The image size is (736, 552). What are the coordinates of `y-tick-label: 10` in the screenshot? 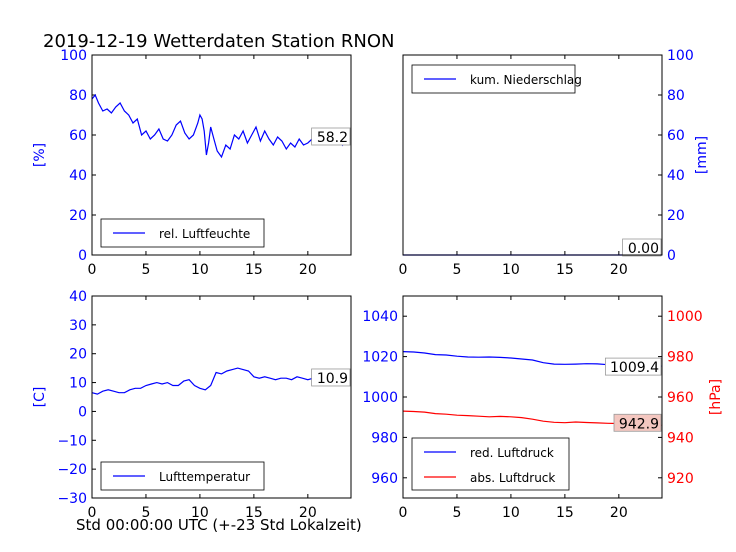 It's located at (78, 384).